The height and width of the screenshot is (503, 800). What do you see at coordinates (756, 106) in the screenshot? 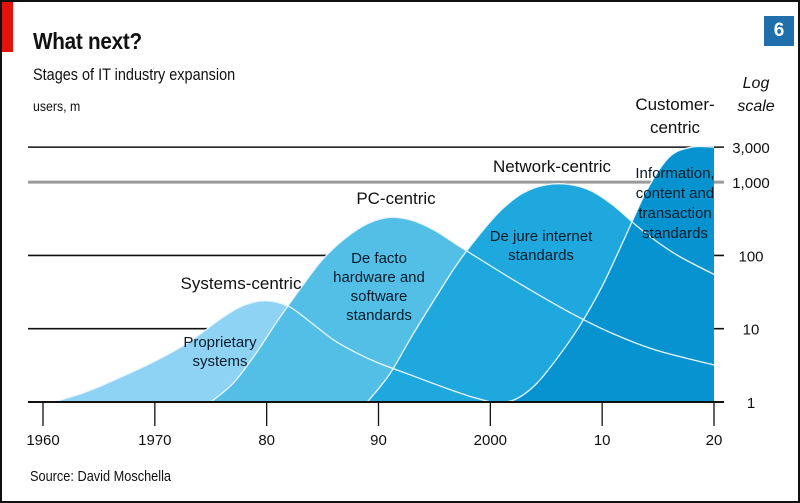
I see `log-scale-note-line-2: scale` at bounding box center [756, 106].